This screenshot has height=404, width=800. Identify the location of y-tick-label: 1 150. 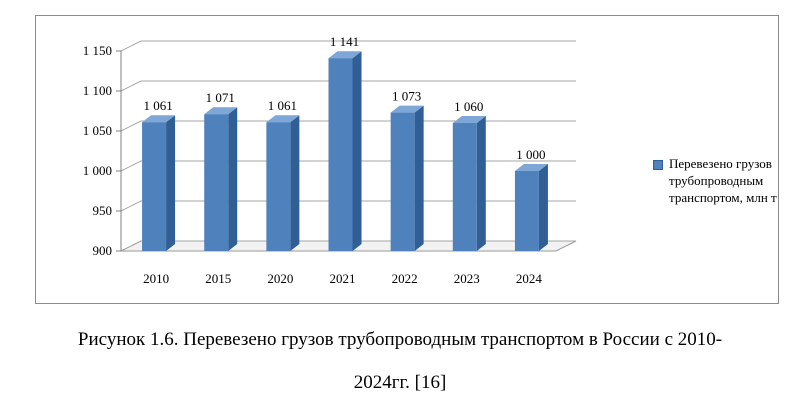
(97, 50).